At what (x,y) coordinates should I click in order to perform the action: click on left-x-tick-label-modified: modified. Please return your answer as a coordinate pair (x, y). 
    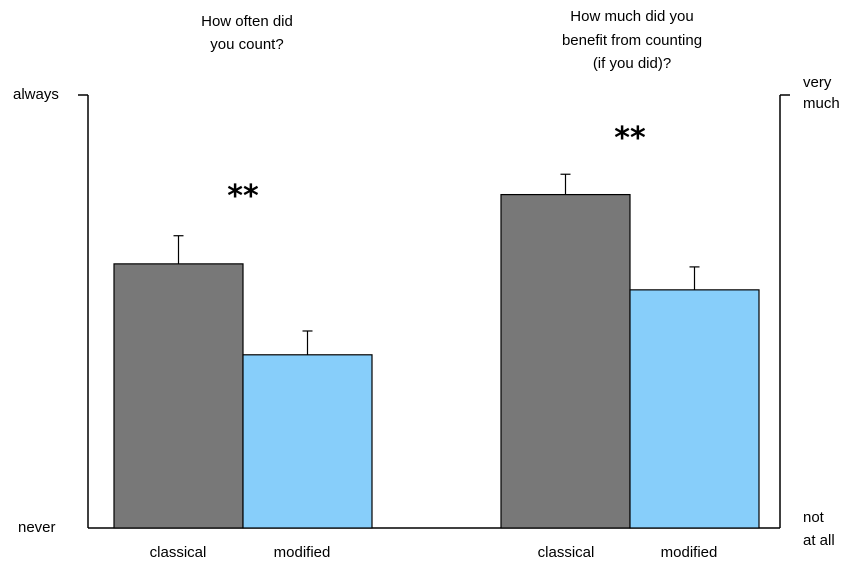
    Looking at the image, I should click on (302, 552).